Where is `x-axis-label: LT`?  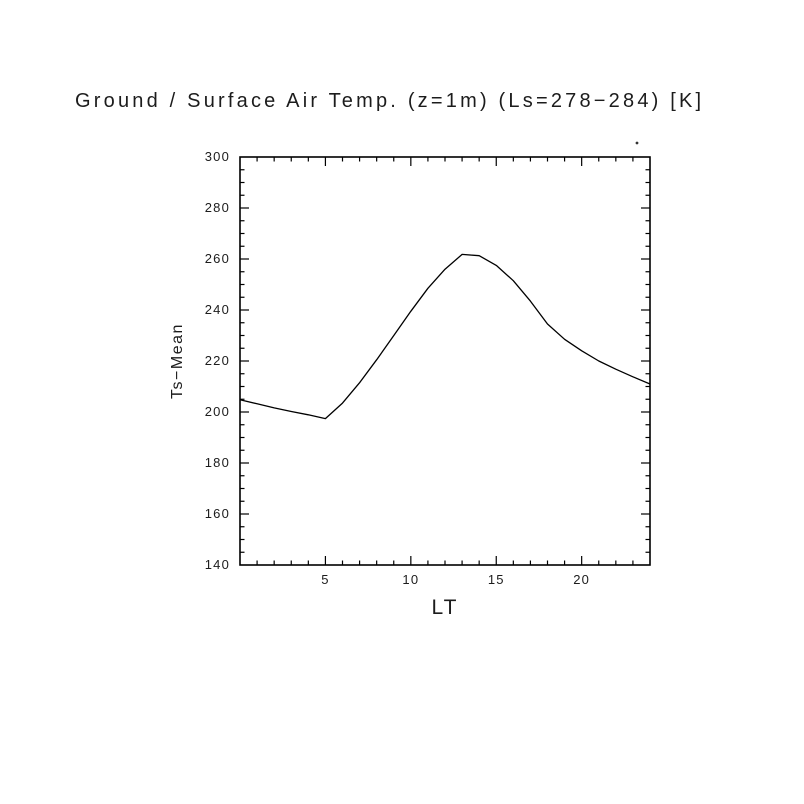
x-axis-label: LT is located at coordinates (445, 607).